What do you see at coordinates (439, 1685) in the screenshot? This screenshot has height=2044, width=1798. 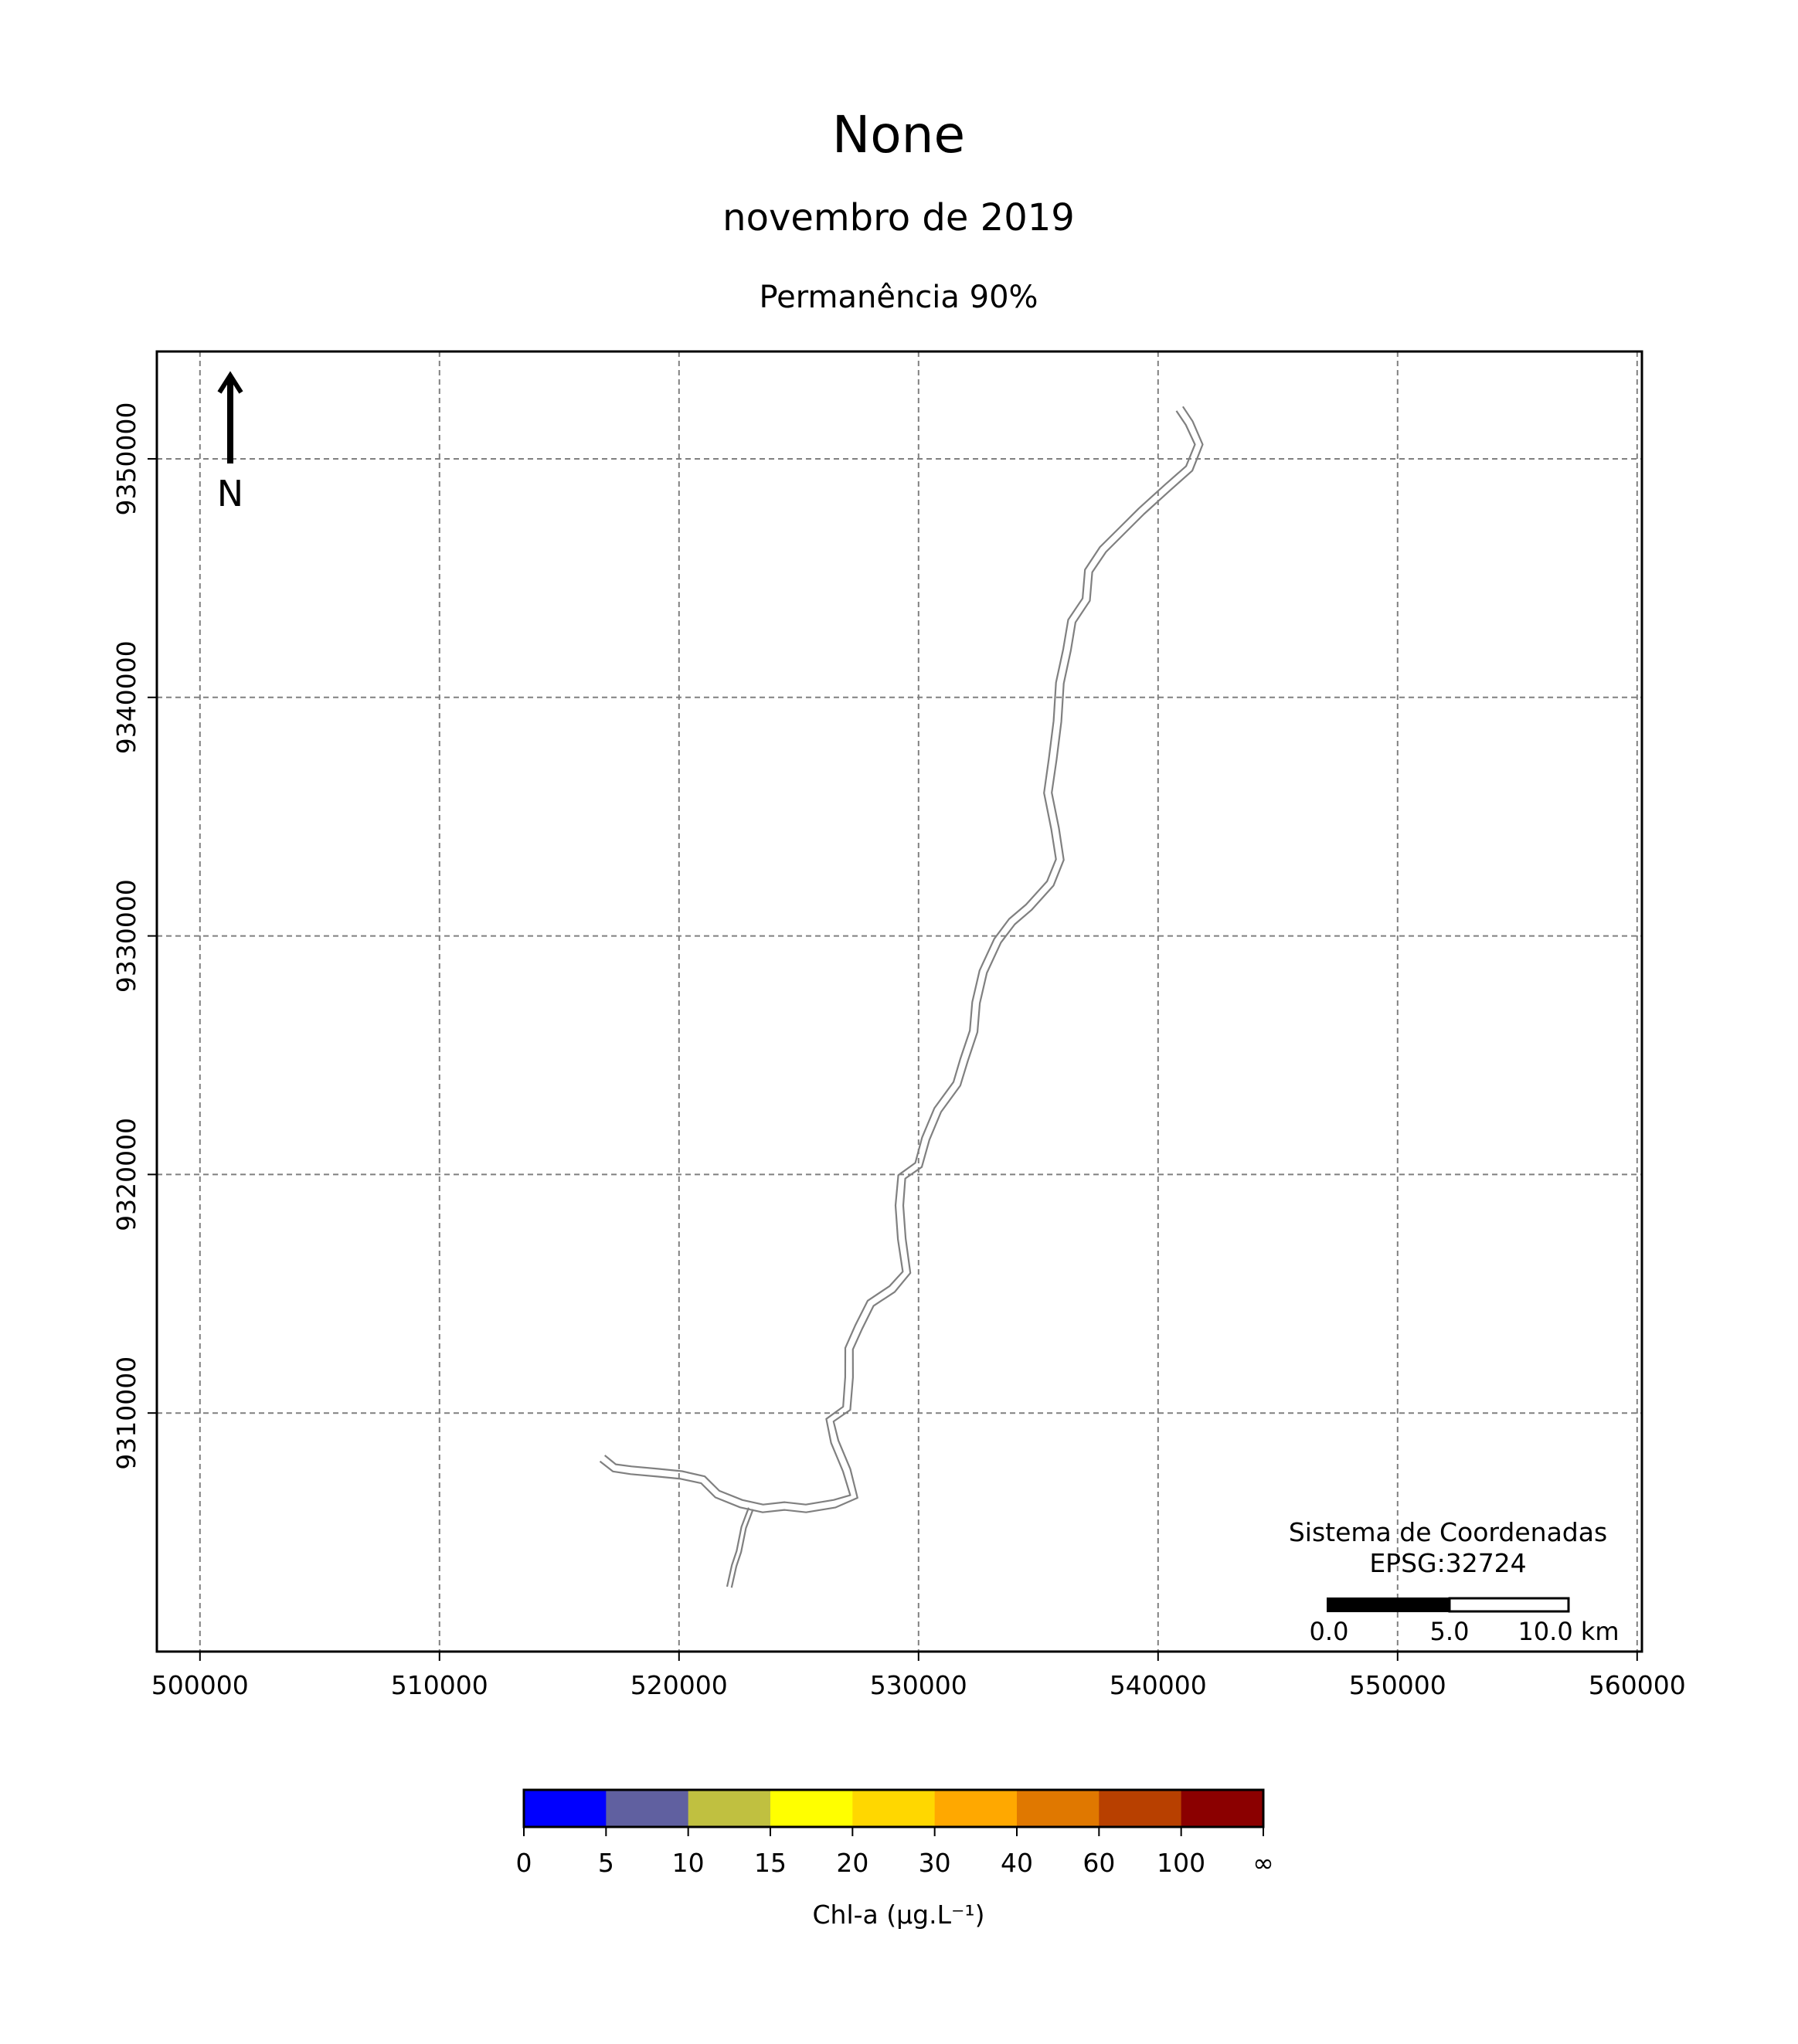 I see `x-tick-label-1: 510000` at bounding box center [439, 1685].